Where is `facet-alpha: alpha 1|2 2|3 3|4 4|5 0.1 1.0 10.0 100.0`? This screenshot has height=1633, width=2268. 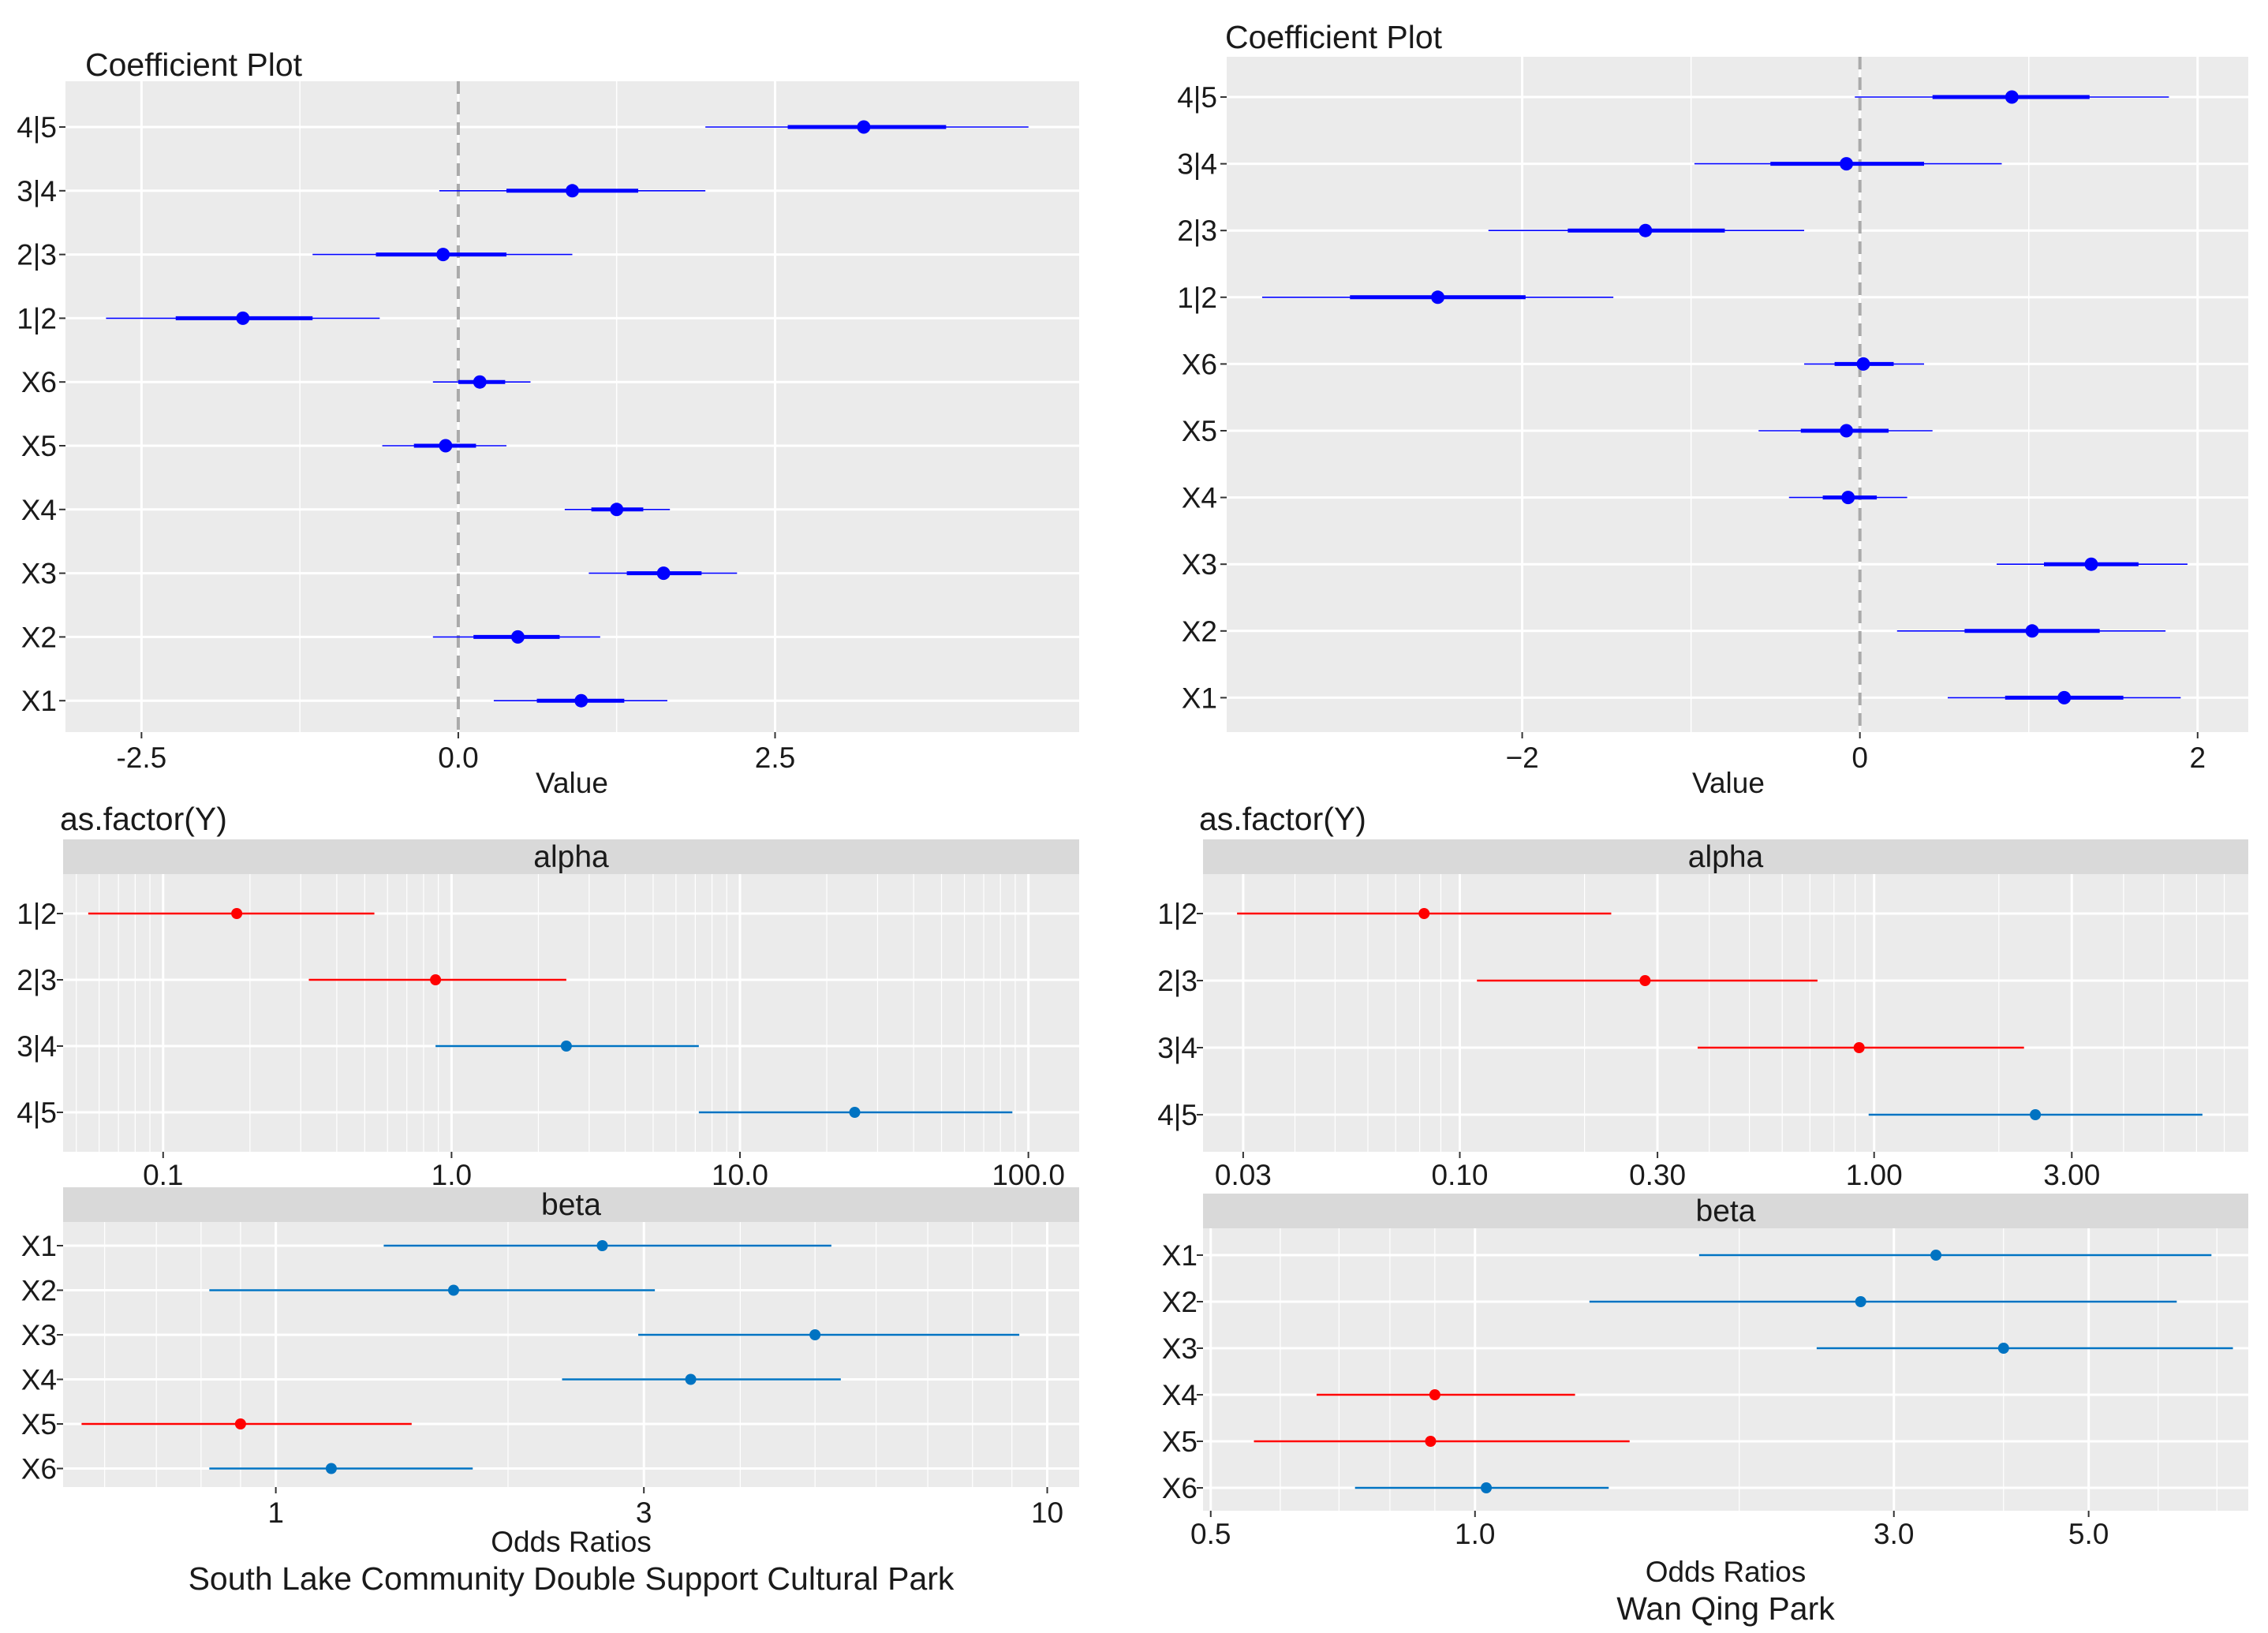 facet-alpha: alpha 1|2 2|3 3|4 4|5 0.1 1.0 10.0 100.0 is located at coordinates (548, 1015).